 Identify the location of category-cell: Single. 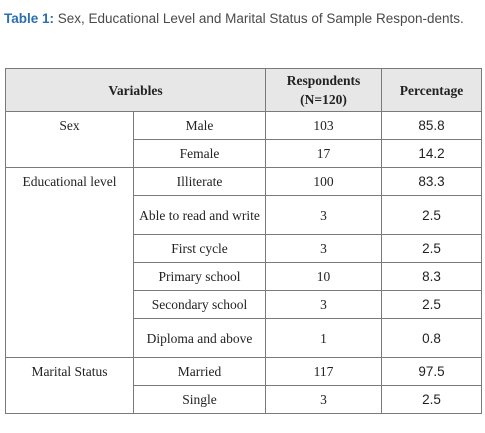
(199, 399).